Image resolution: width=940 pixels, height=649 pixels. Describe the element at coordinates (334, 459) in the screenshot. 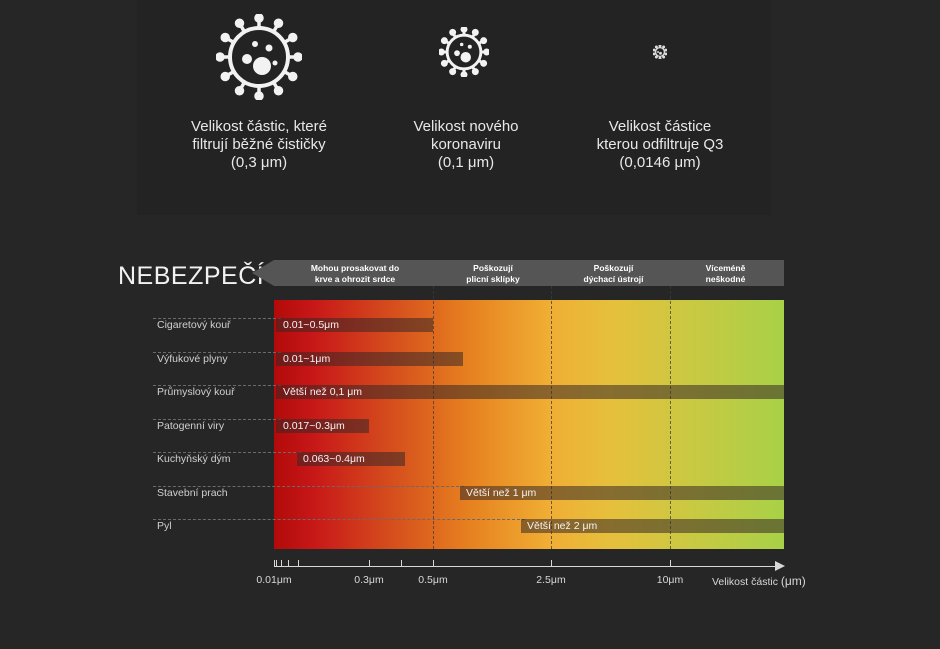

I see `range-label: 0.063~0.4μm` at that location.